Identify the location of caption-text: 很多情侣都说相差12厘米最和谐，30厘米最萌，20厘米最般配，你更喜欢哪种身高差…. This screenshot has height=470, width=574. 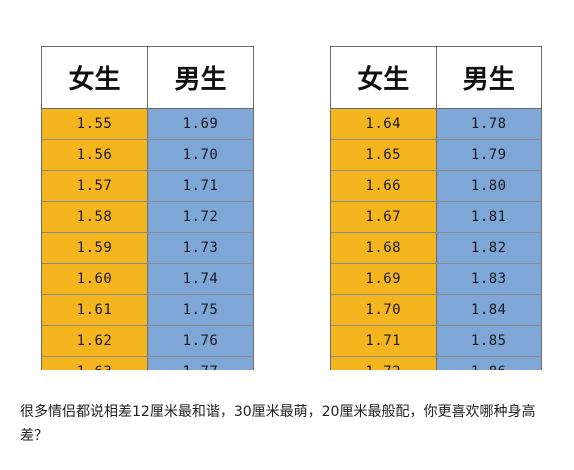
(278, 424).